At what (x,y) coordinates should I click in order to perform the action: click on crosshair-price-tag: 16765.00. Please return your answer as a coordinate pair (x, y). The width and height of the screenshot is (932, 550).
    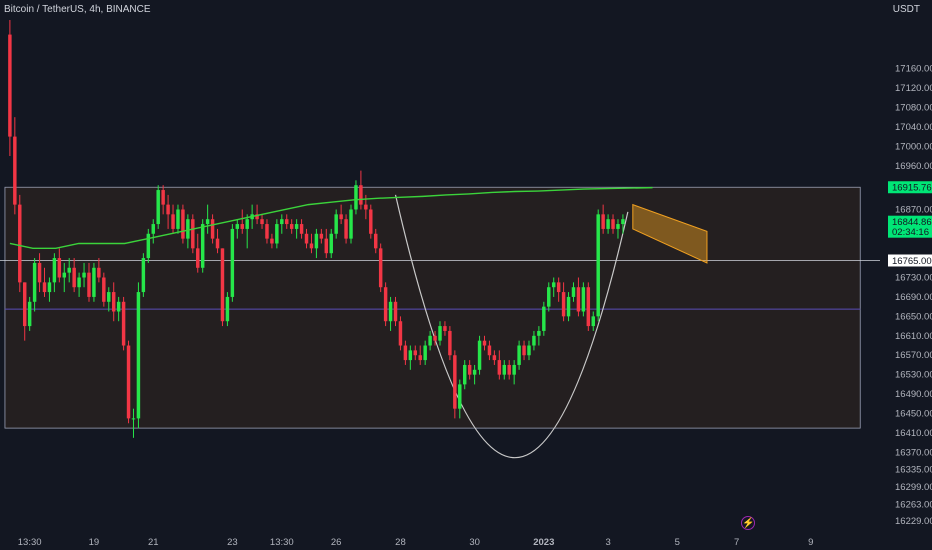
    Looking at the image, I should click on (910, 260).